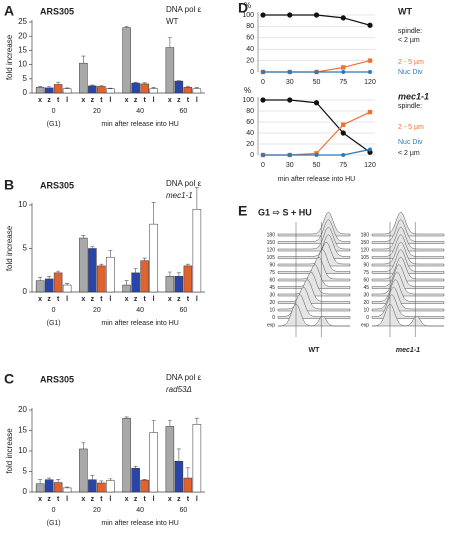 This screenshot has width=459, height=551. What do you see at coordinates (413, 96) in the screenshot?
I see `chart-title: mec1-1` at bounding box center [413, 96].